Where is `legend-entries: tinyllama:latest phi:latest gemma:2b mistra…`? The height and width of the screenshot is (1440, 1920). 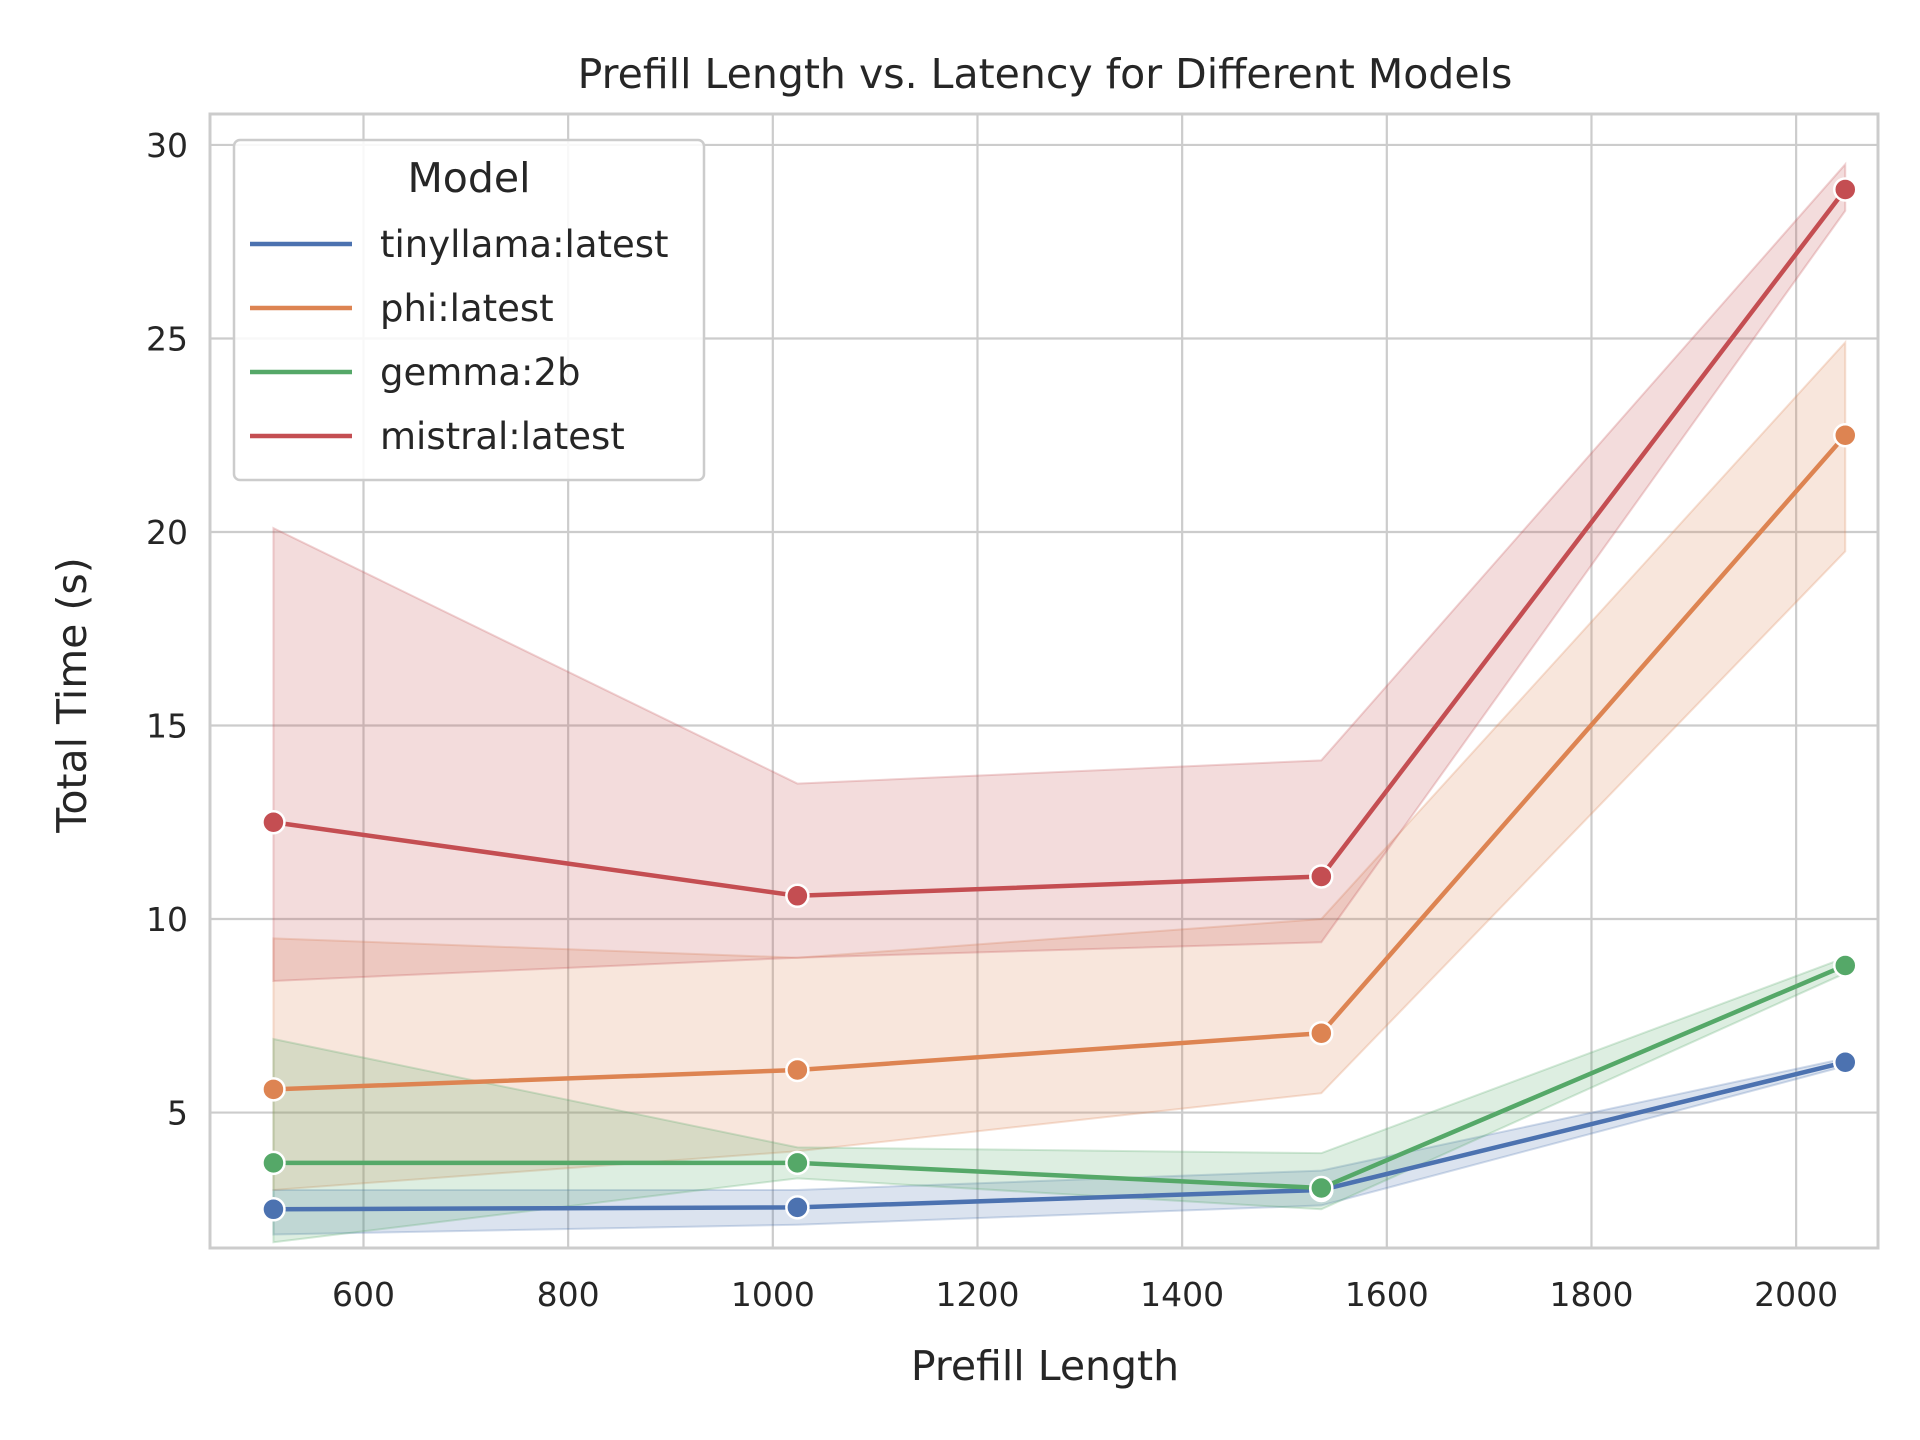
legend-entries: tinyllama:latest phi:latest gemma:2b mistra… is located at coordinates (459, 340).